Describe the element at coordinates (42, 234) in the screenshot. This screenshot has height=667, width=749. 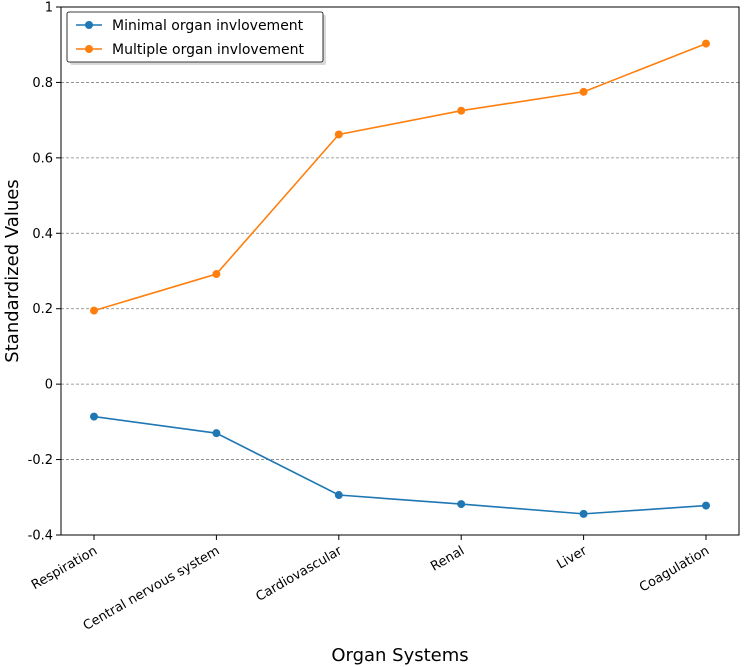
I see `y-tick-label: 0.4` at that location.